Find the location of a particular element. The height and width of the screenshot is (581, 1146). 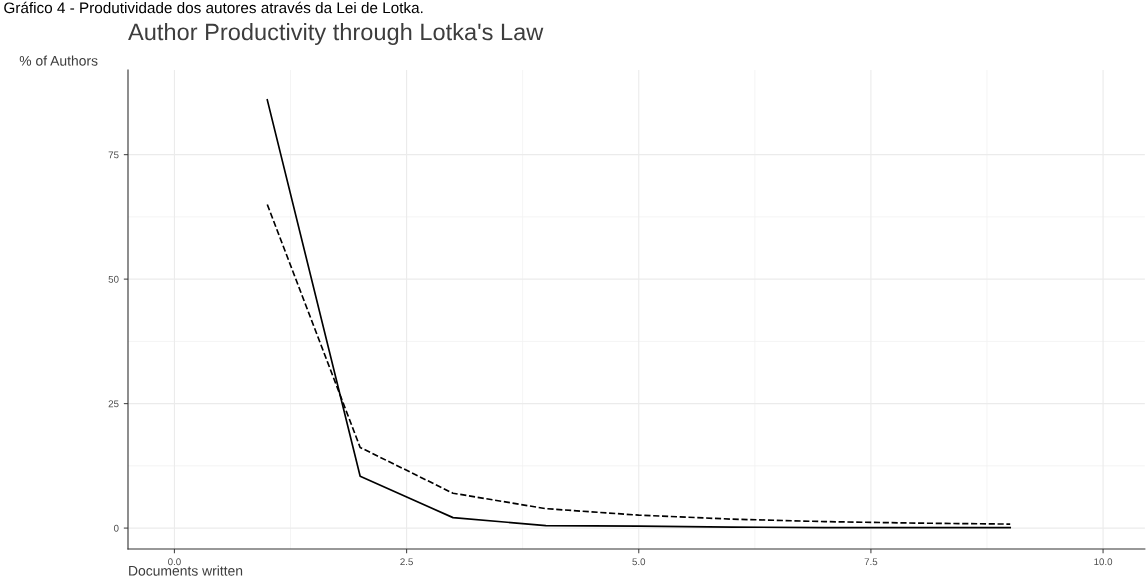

chart-title: Author Productivity through Lotka's Law is located at coordinates (336, 34).